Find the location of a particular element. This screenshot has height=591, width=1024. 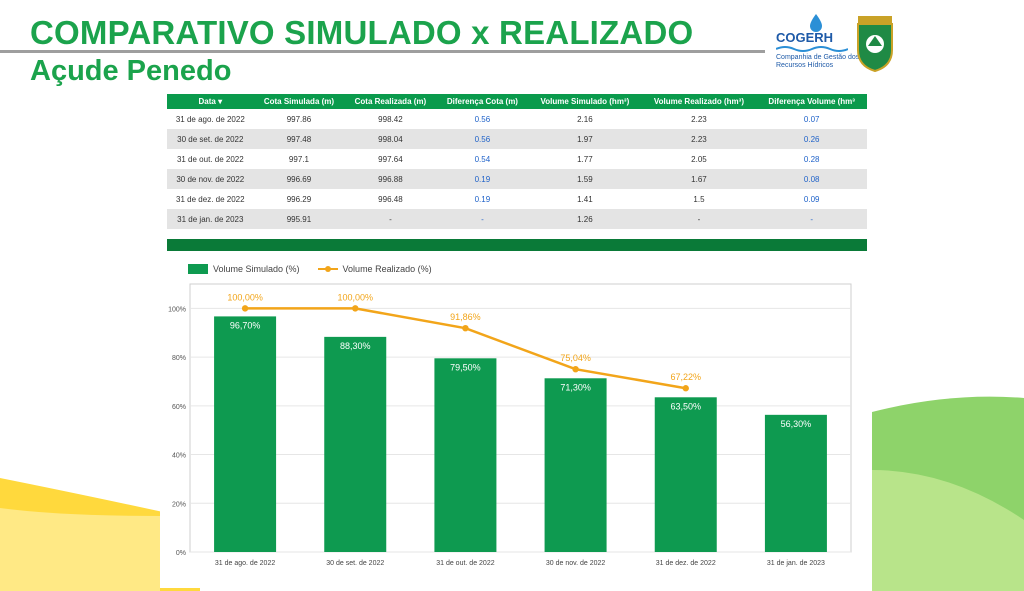

chart-legend: Volume Simulado (%) Volume Realizado (%) is located at coordinates (317, 269).